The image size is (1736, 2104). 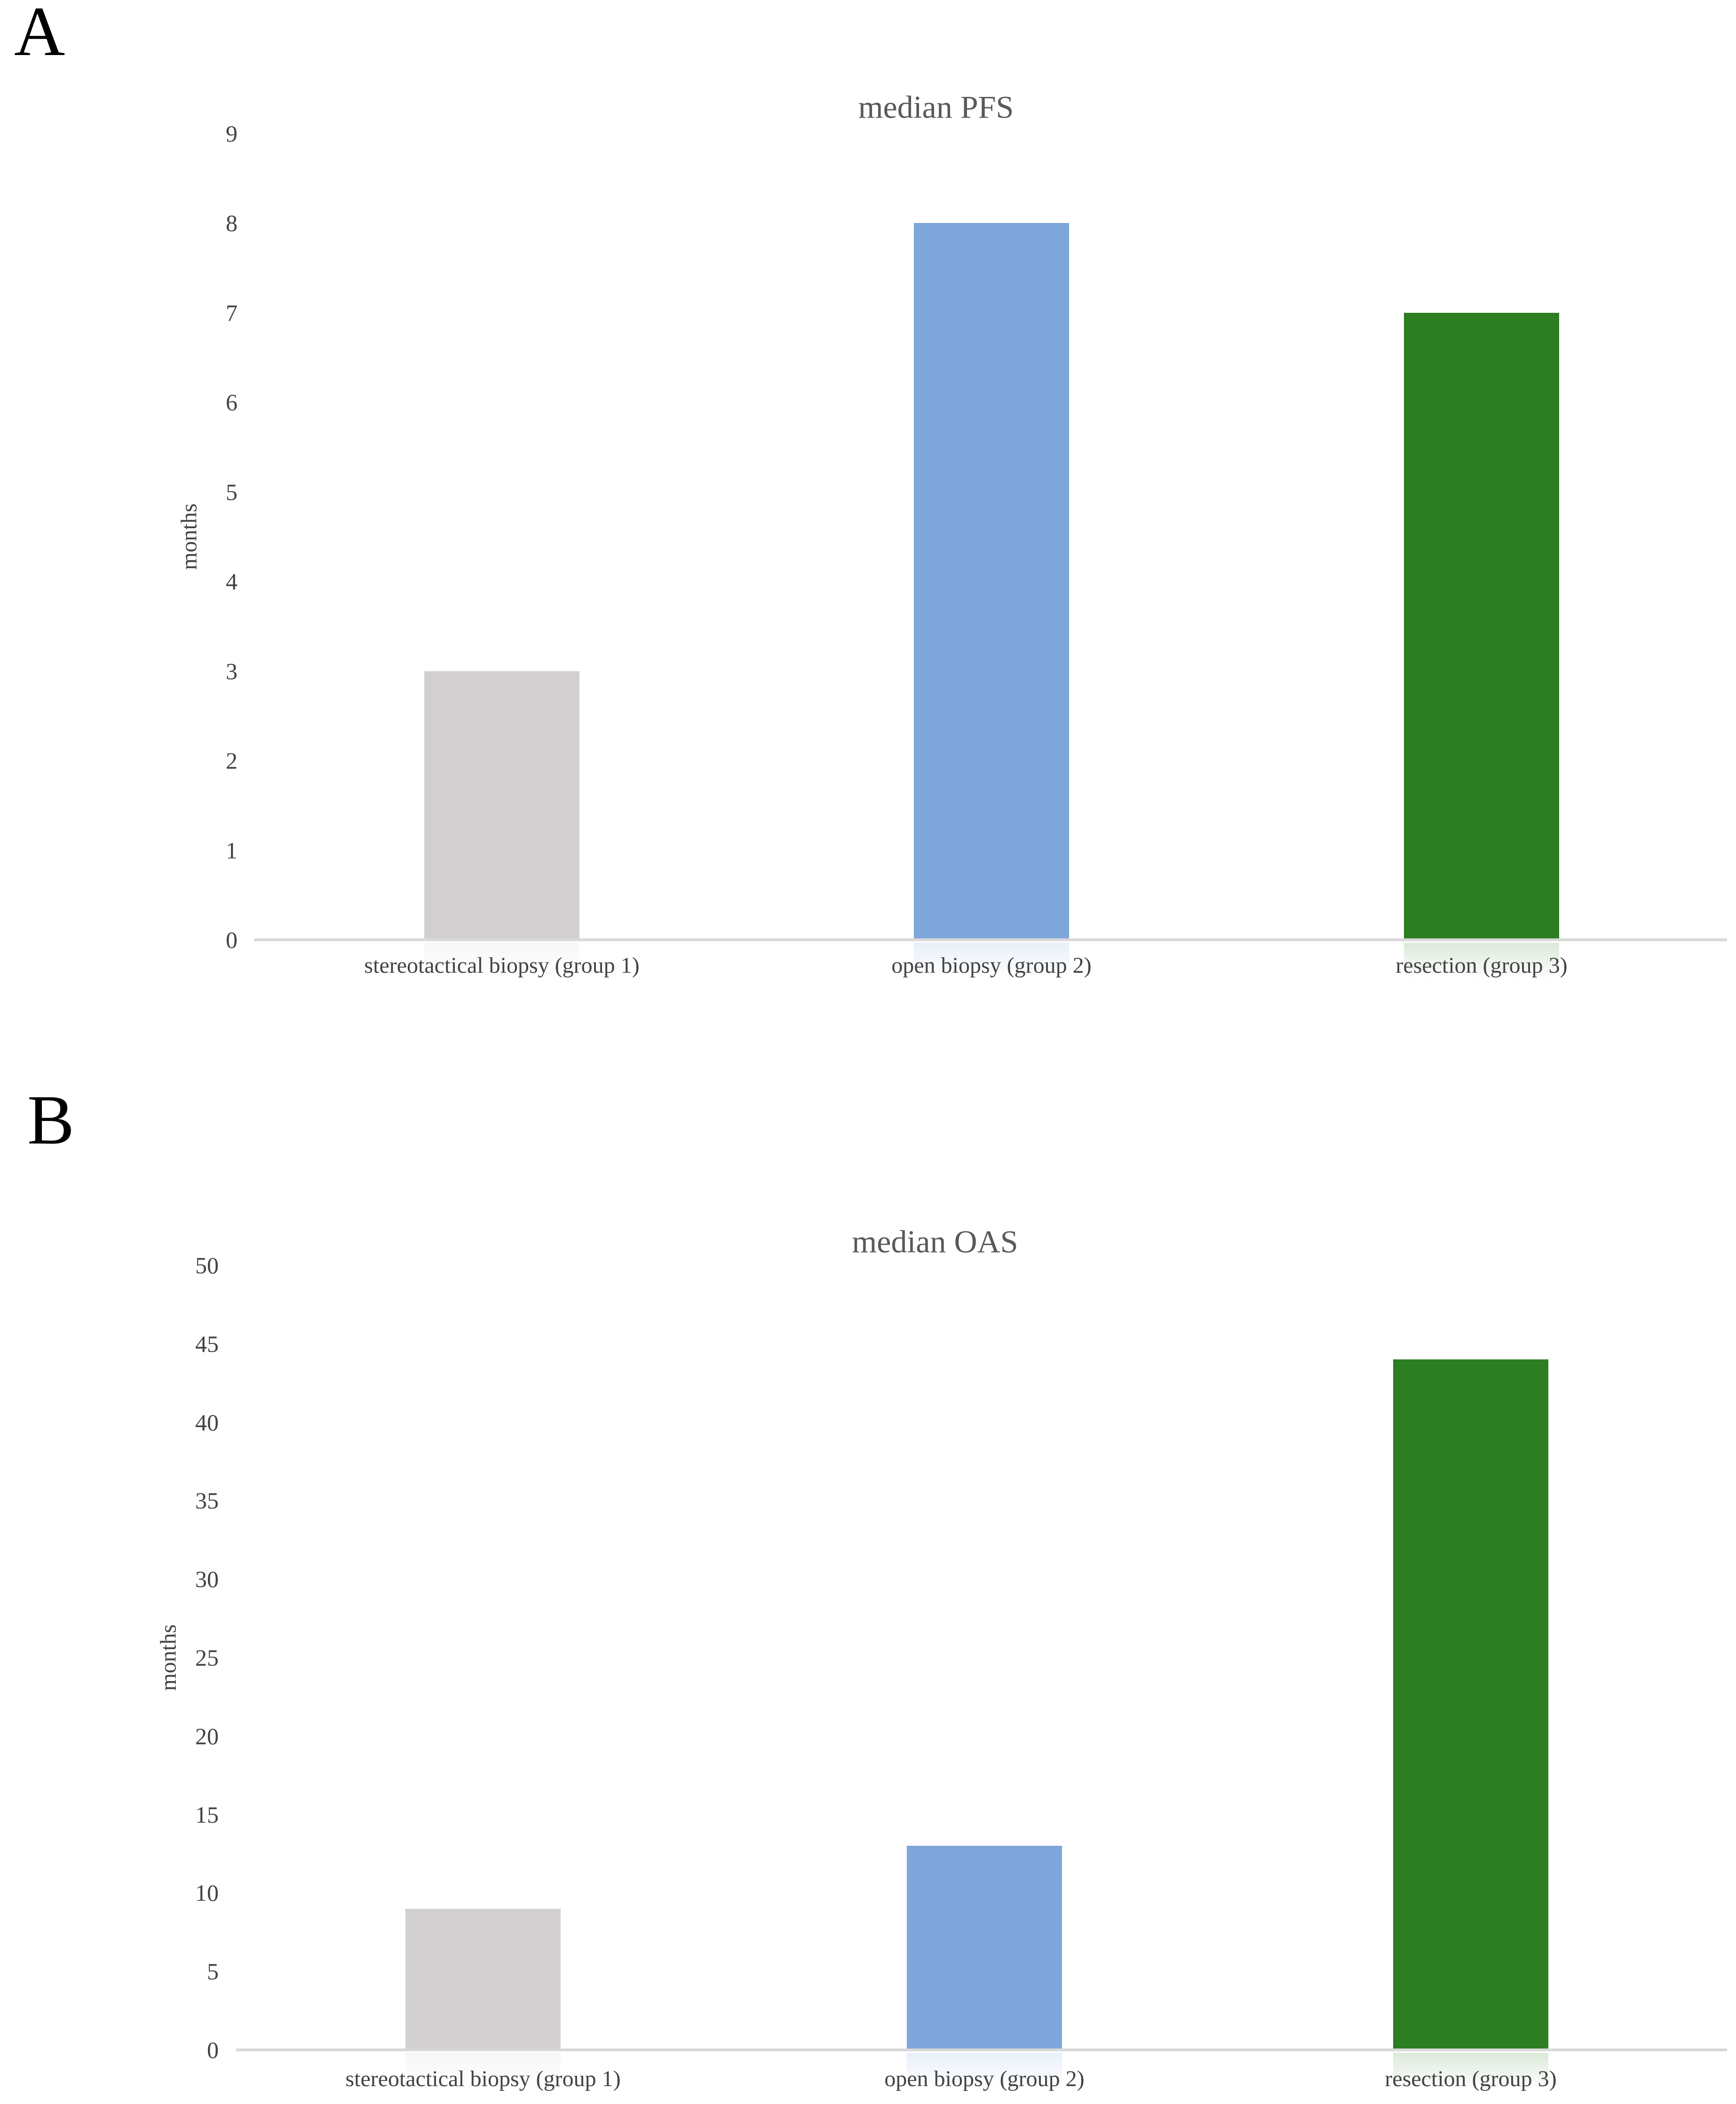 I want to click on chart-b-y-axis-title: months, so click(x=168, y=1657).